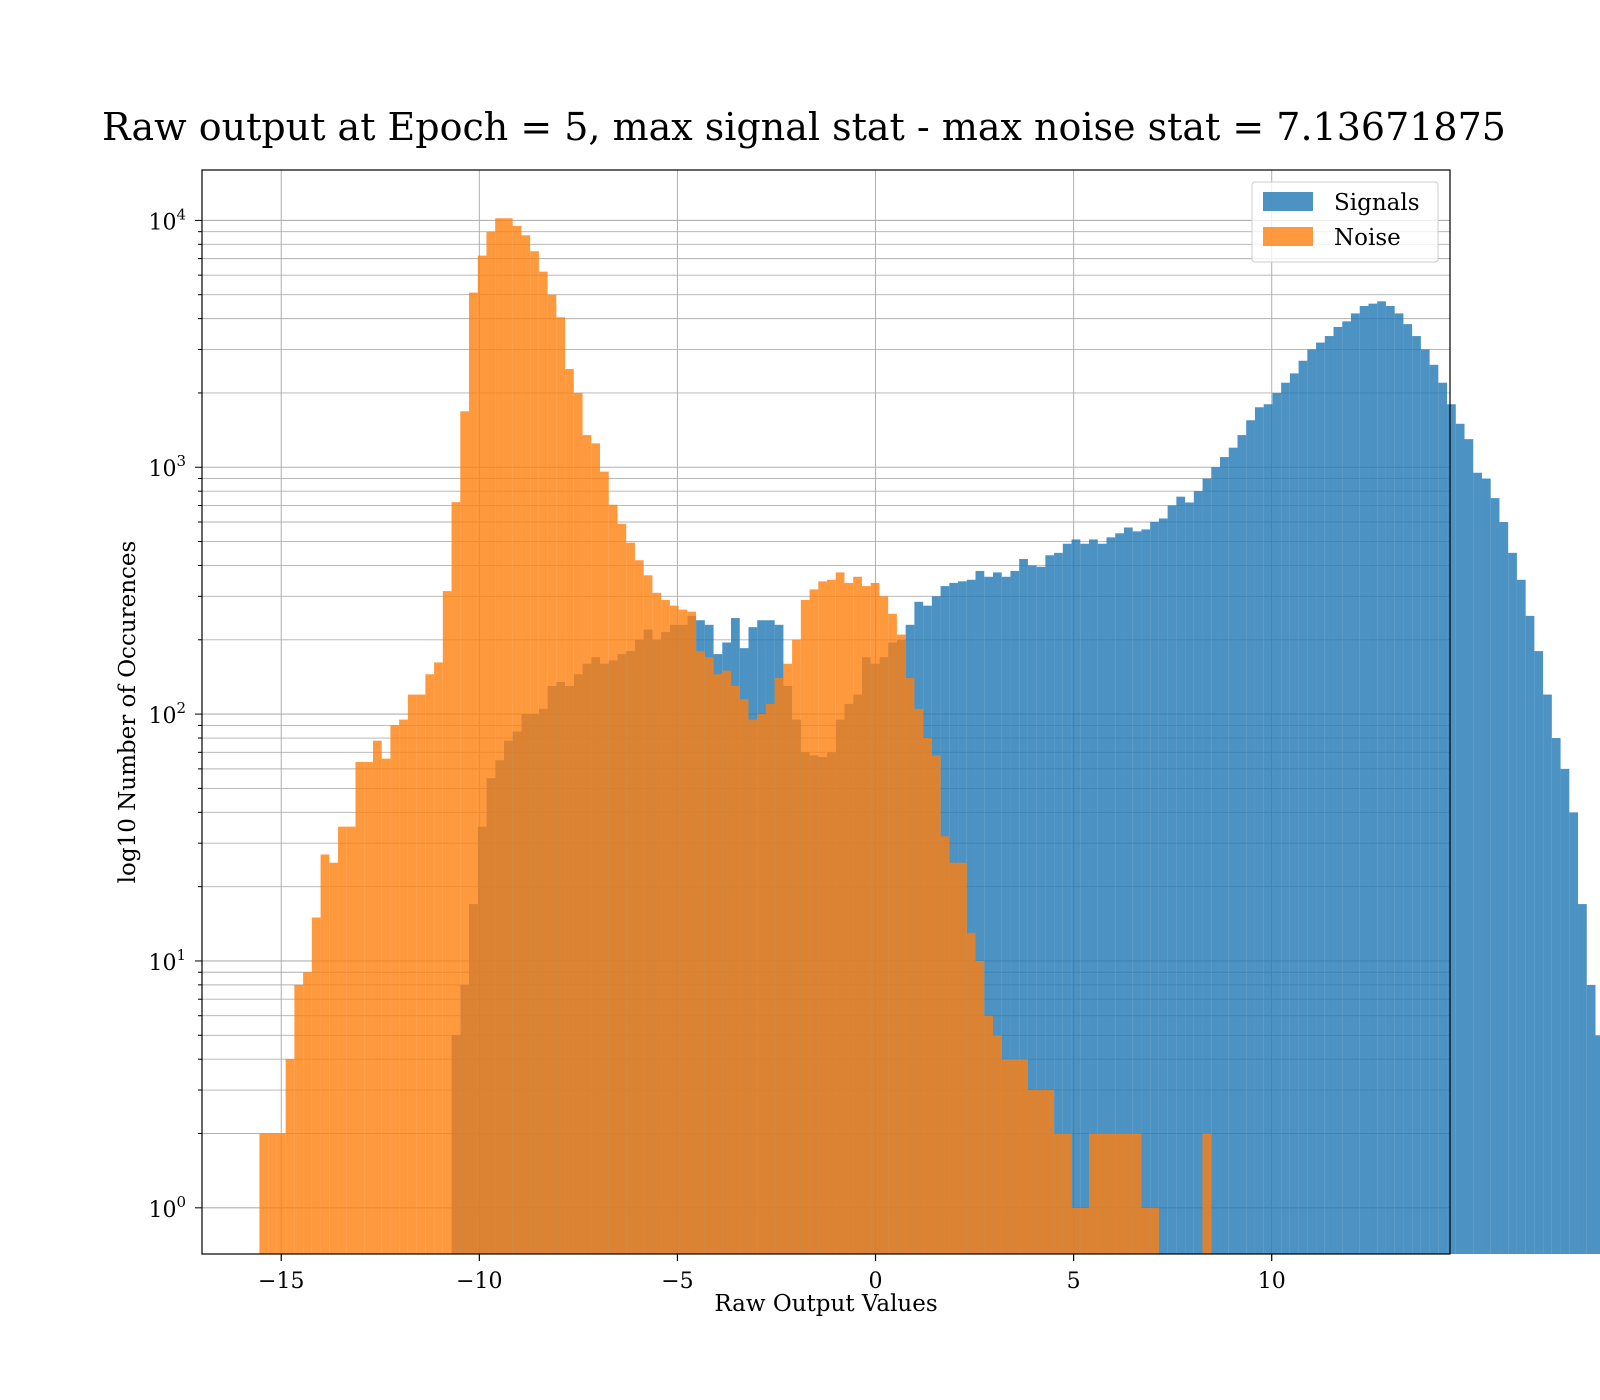 Image resolution: width=1600 pixels, height=1400 pixels. Describe the element at coordinates (677, 1281) in the screenshot. I see `x-tick-label: −5` at that location.